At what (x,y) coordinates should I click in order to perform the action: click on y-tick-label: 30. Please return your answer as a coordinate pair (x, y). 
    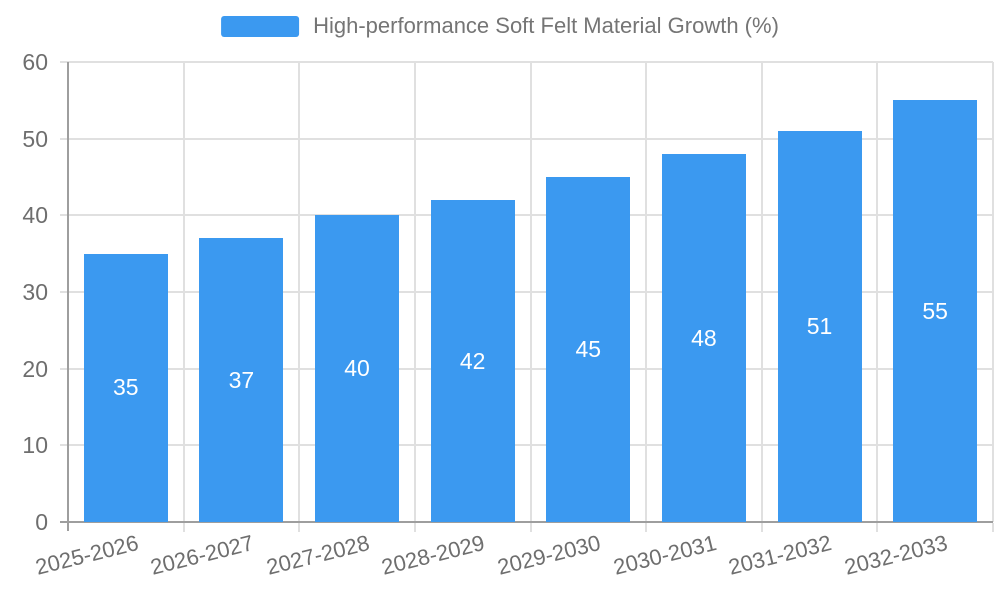
    Looking at the image, I should click on (35, 292).